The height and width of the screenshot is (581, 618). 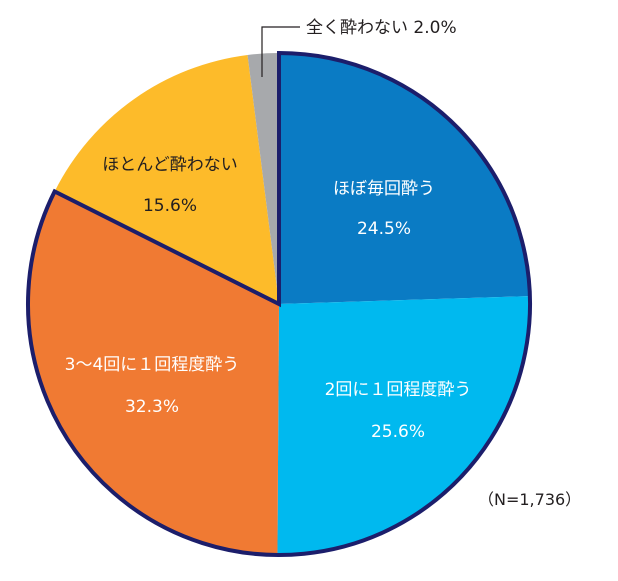 I want to click on slice-value-every-2: 25.6%, so click(x=398, y=432).